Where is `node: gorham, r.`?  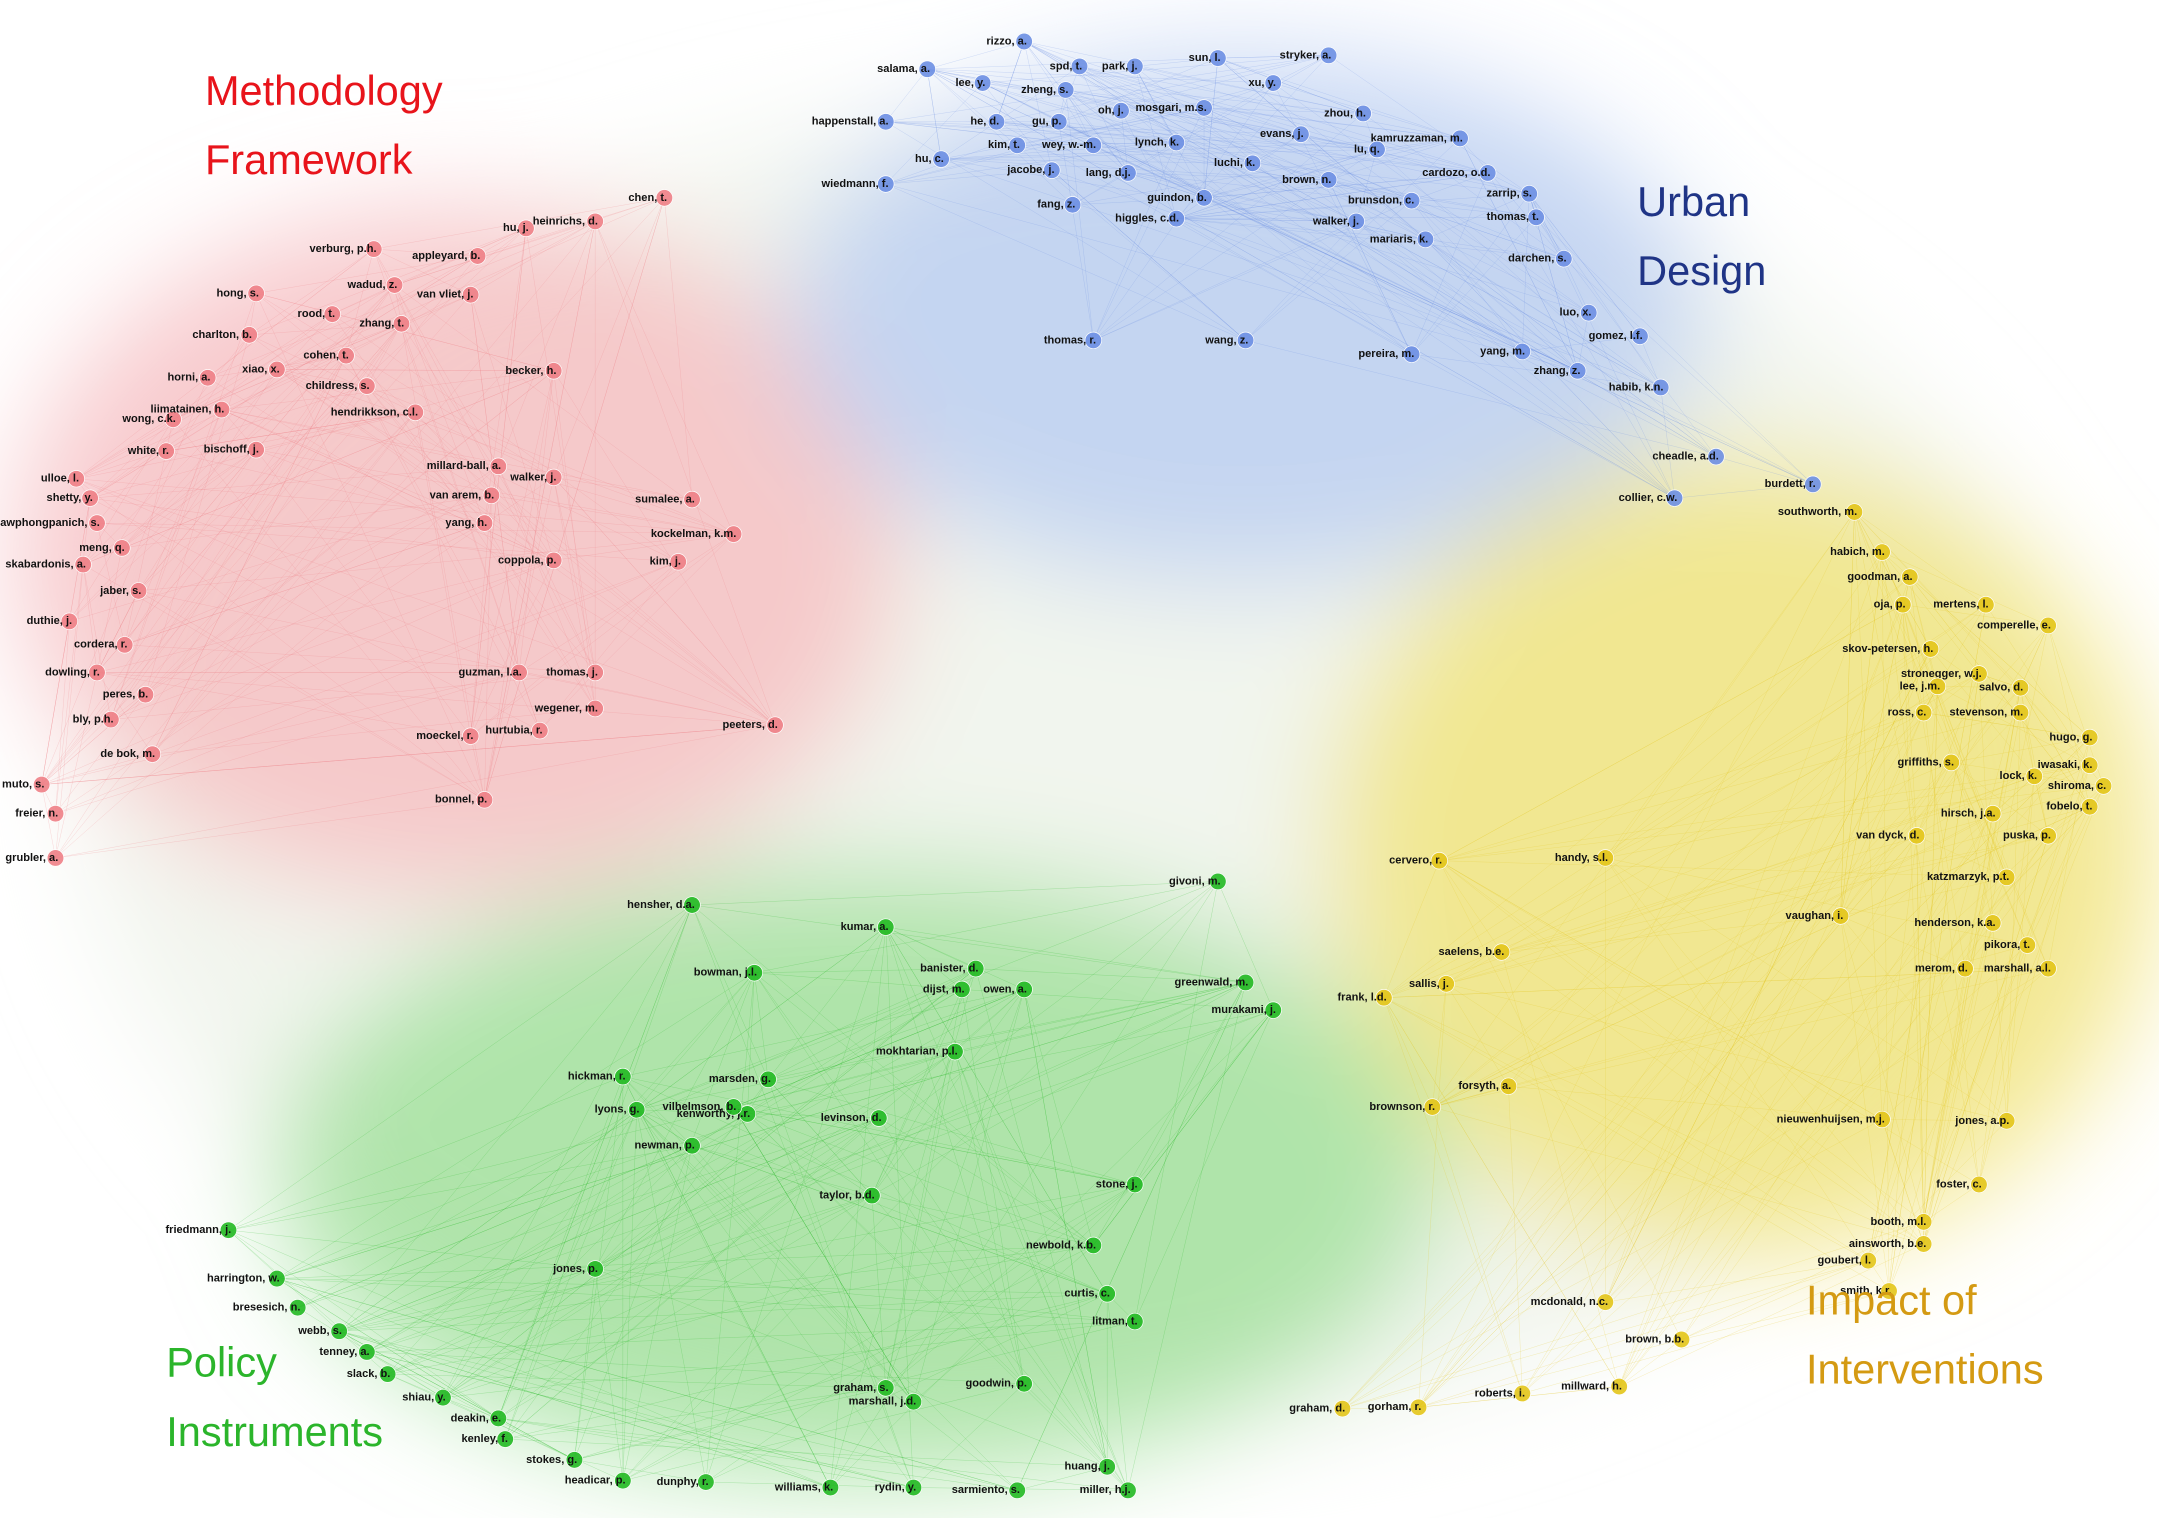 node: gorham, r. is located at coordinates (1398, 1407).